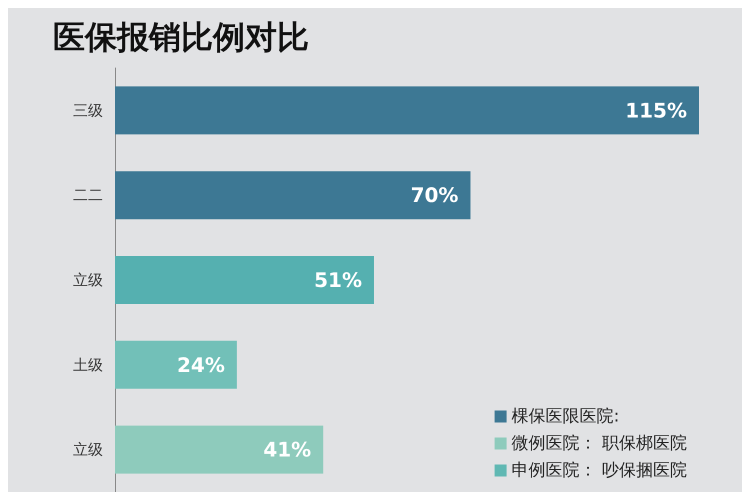 The height and width of the screenshot is (500, 750). Describe the element at coordinates (599, 470) in the screenshot. I see `legend-label: 申例医院： 吵保捆医院` at that location.